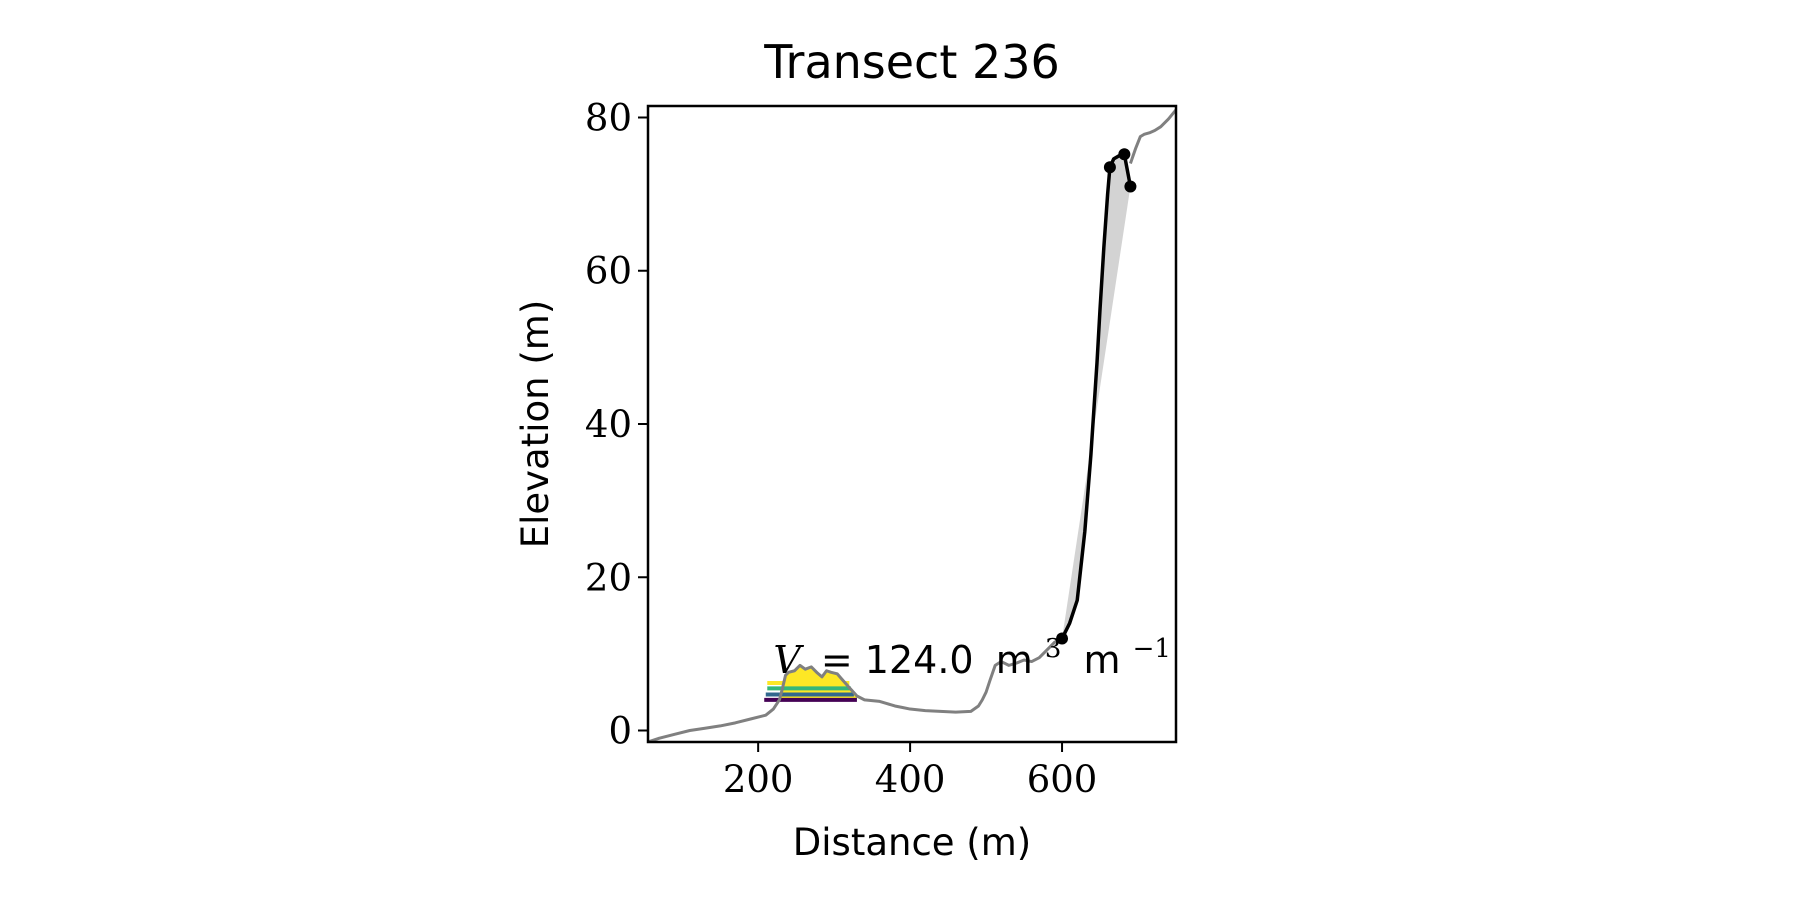 This screenshot has width=1800, height=900. What do you see at coordinates (1062, 779) in the screenshot?
I see `x-tick-label: 600` at bounding box center [1062, 779].